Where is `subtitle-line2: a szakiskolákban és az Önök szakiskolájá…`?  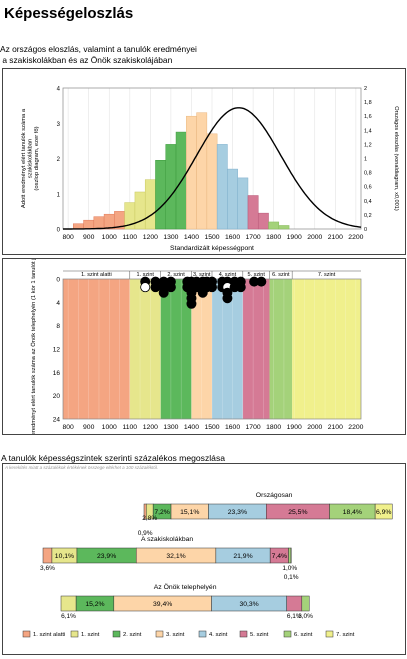 subtitle-line2: a szakiskolákban és az Önök szakiskolájá… is located at coordinates (86, 60).